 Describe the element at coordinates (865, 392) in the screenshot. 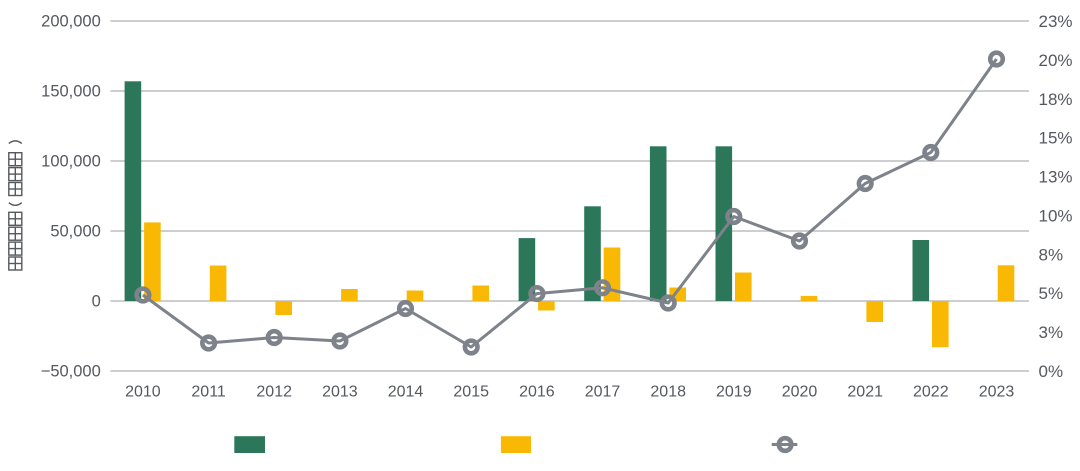

I see `svg-text: 2021` at that location.